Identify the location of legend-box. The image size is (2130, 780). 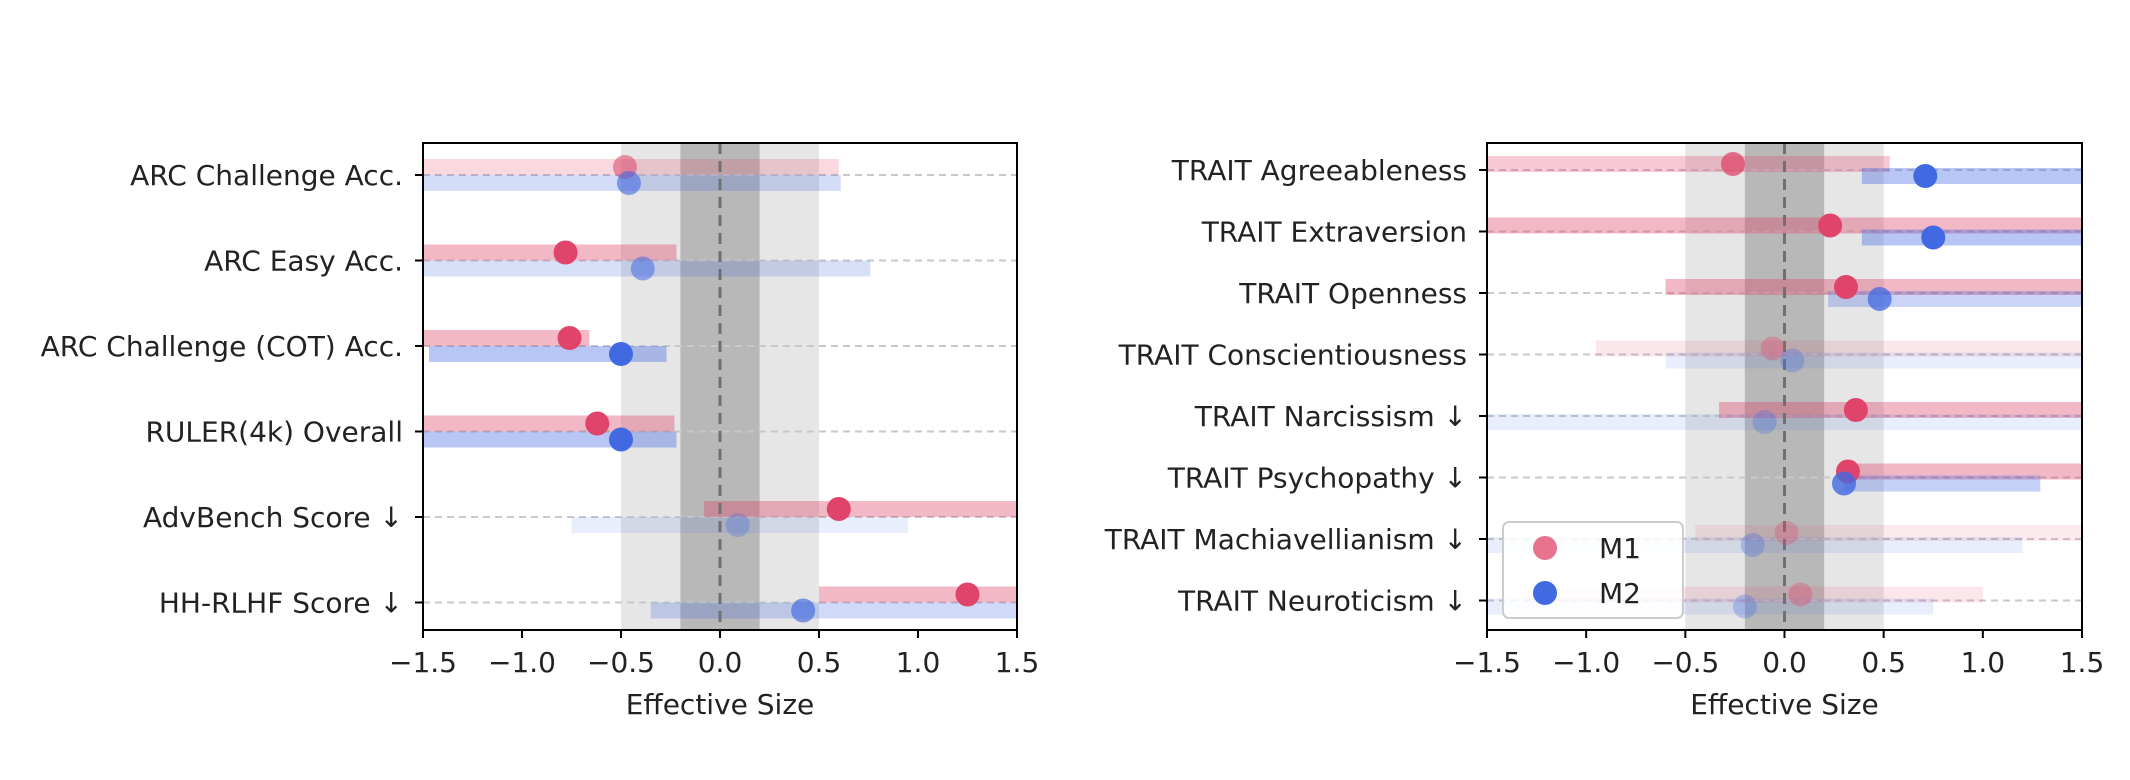
(1593, 570).